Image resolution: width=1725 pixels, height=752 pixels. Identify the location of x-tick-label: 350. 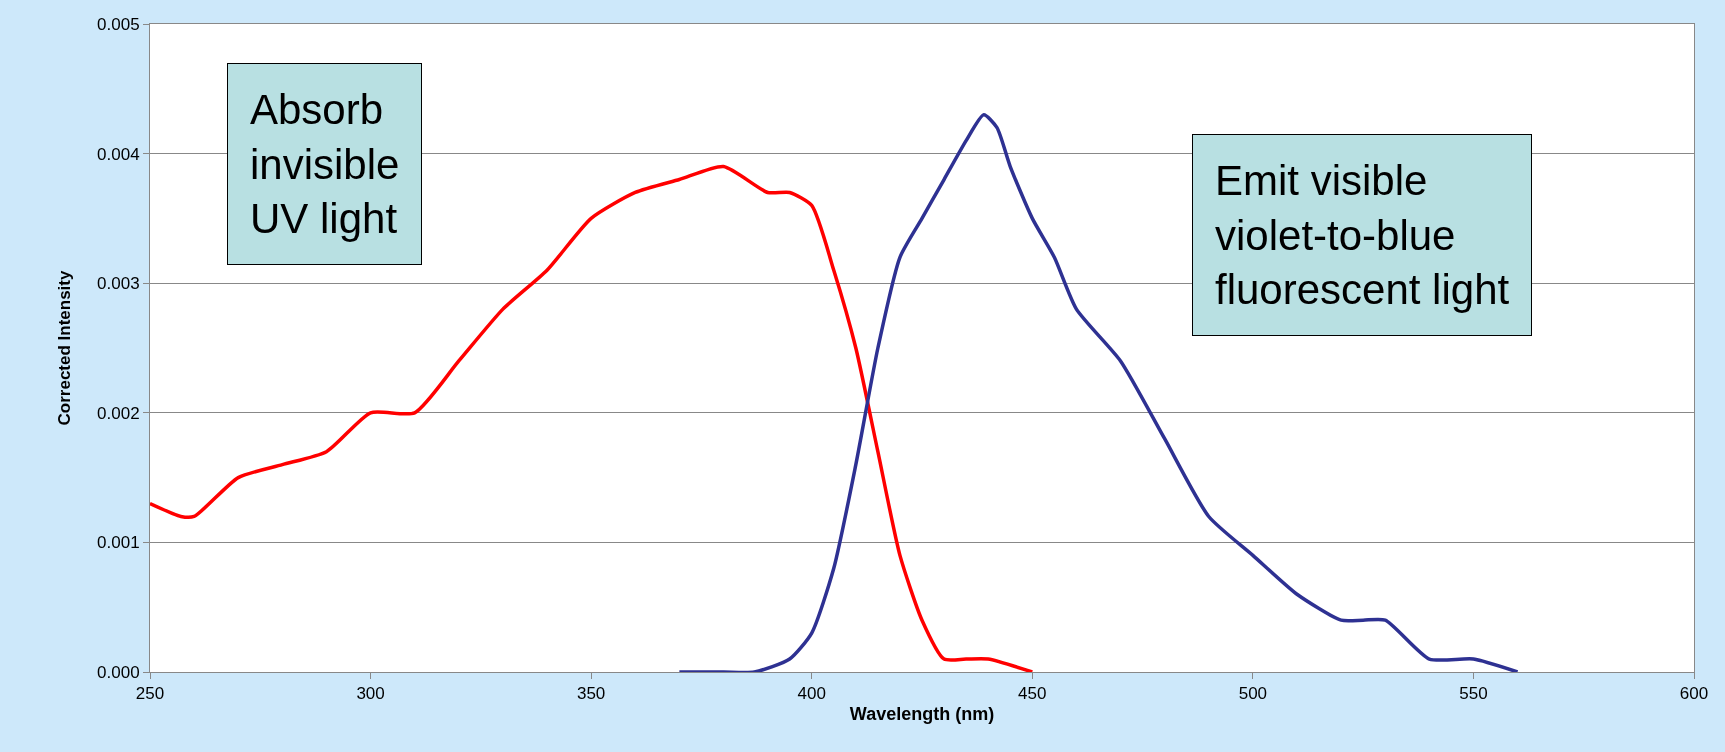
(591, 694).